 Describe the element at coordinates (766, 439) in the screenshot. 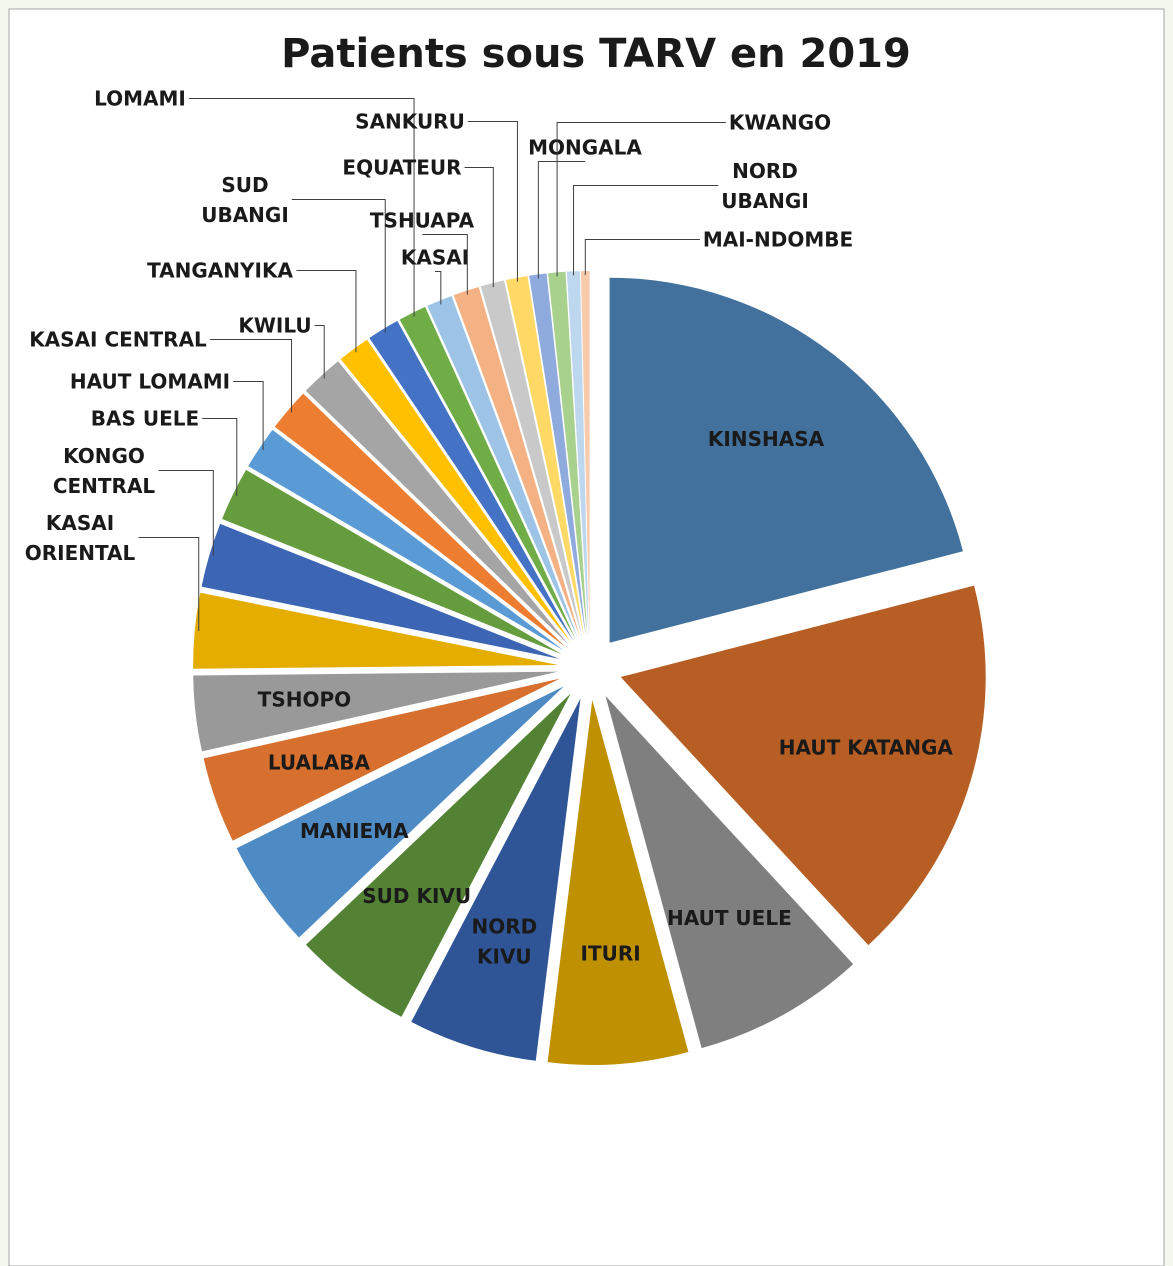

I see `slice-label: KINSHASA` at that location.